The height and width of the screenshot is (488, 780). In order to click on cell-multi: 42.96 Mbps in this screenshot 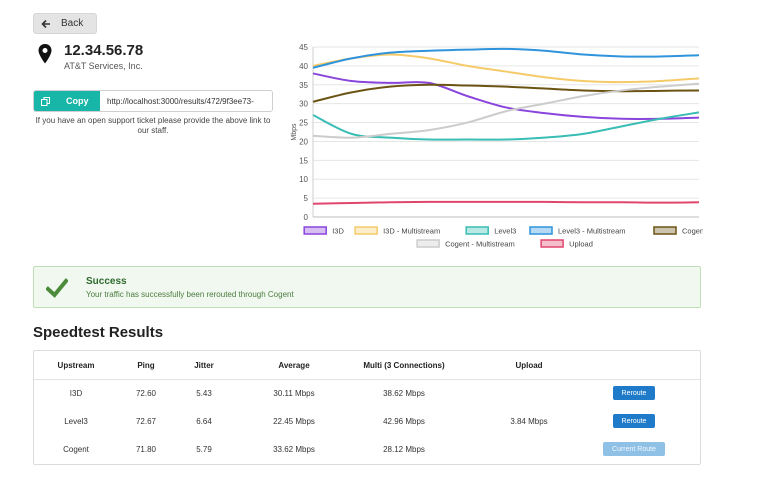, I will do `click(404, 421)`.